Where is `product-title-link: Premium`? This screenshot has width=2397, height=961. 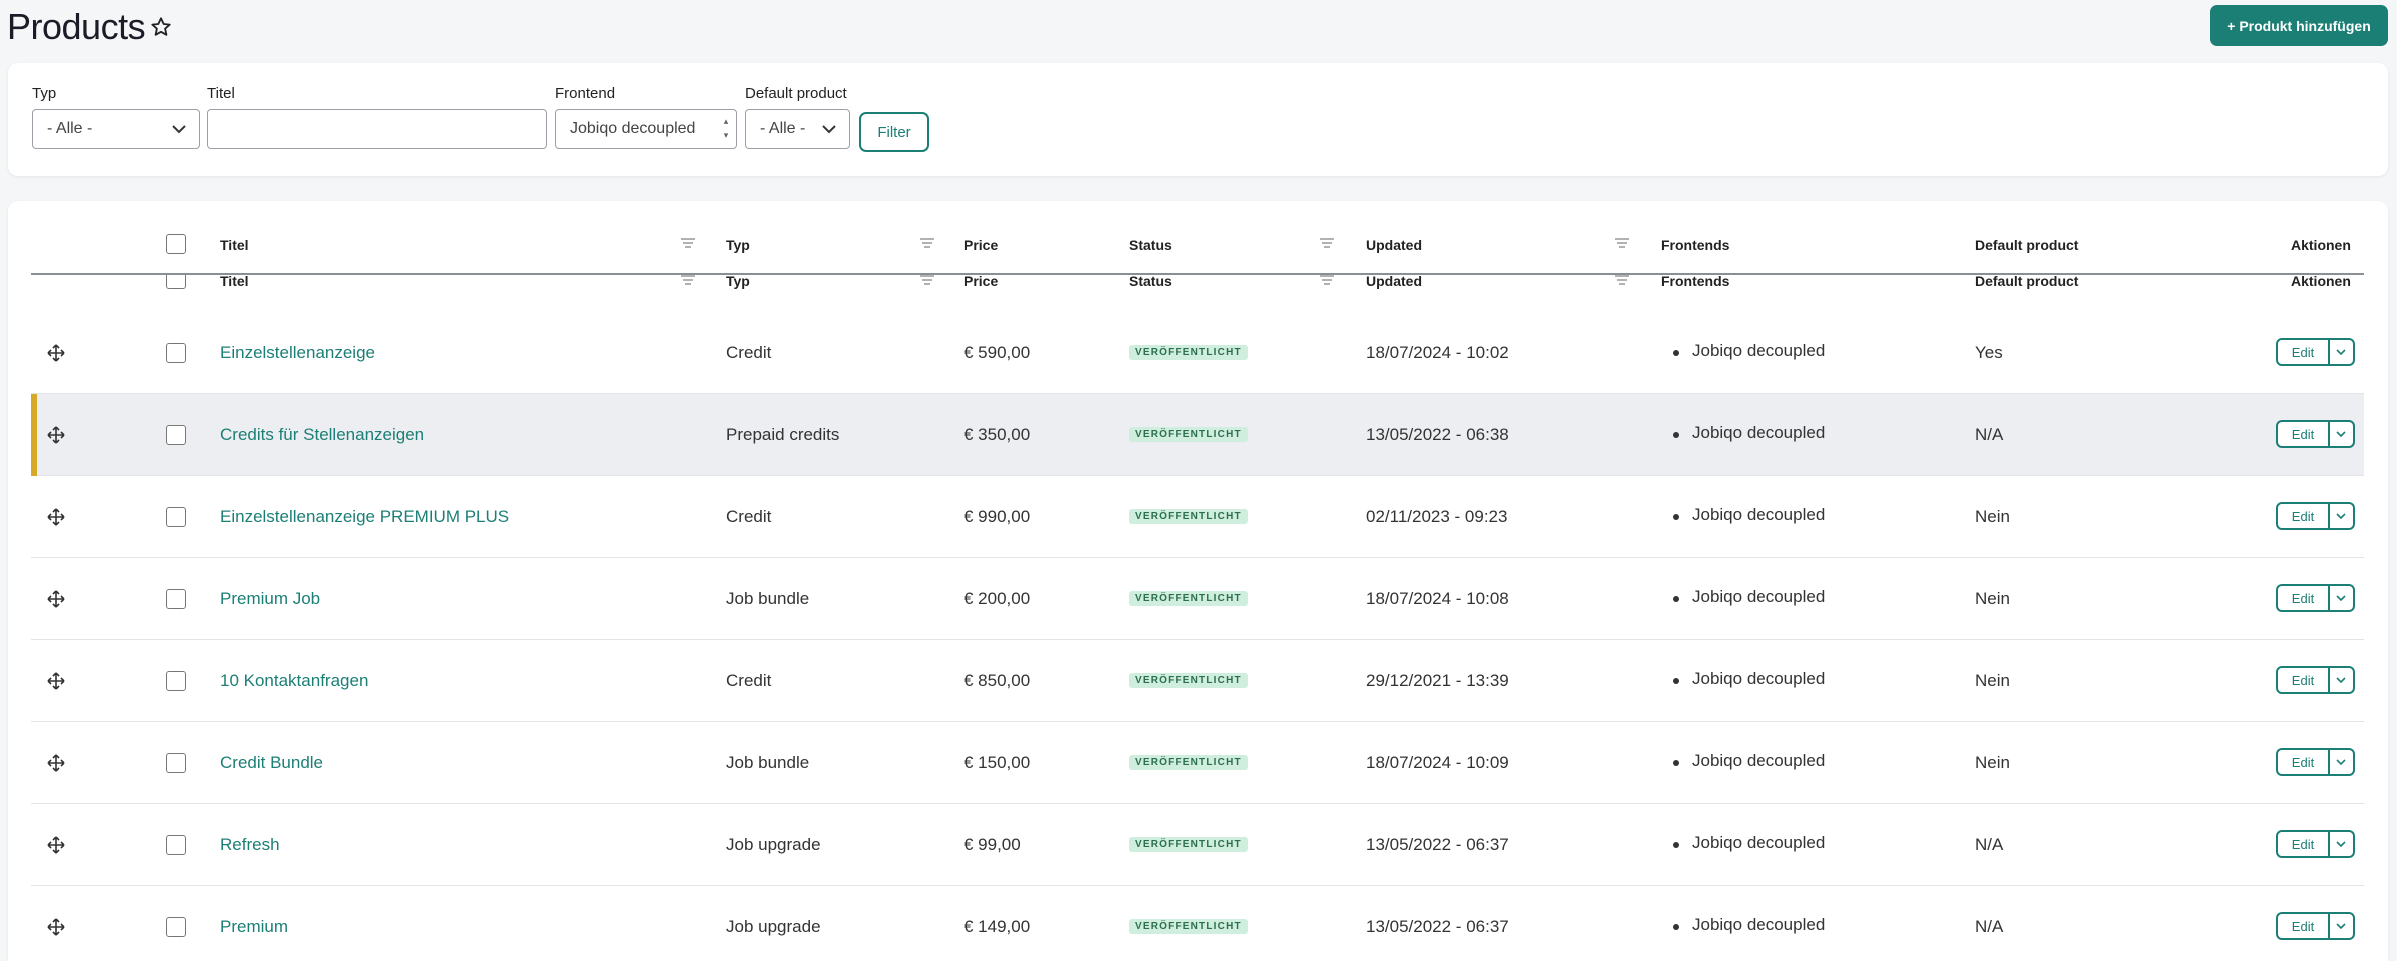 product-title-link: Premium is located at coordinates (254, 926).